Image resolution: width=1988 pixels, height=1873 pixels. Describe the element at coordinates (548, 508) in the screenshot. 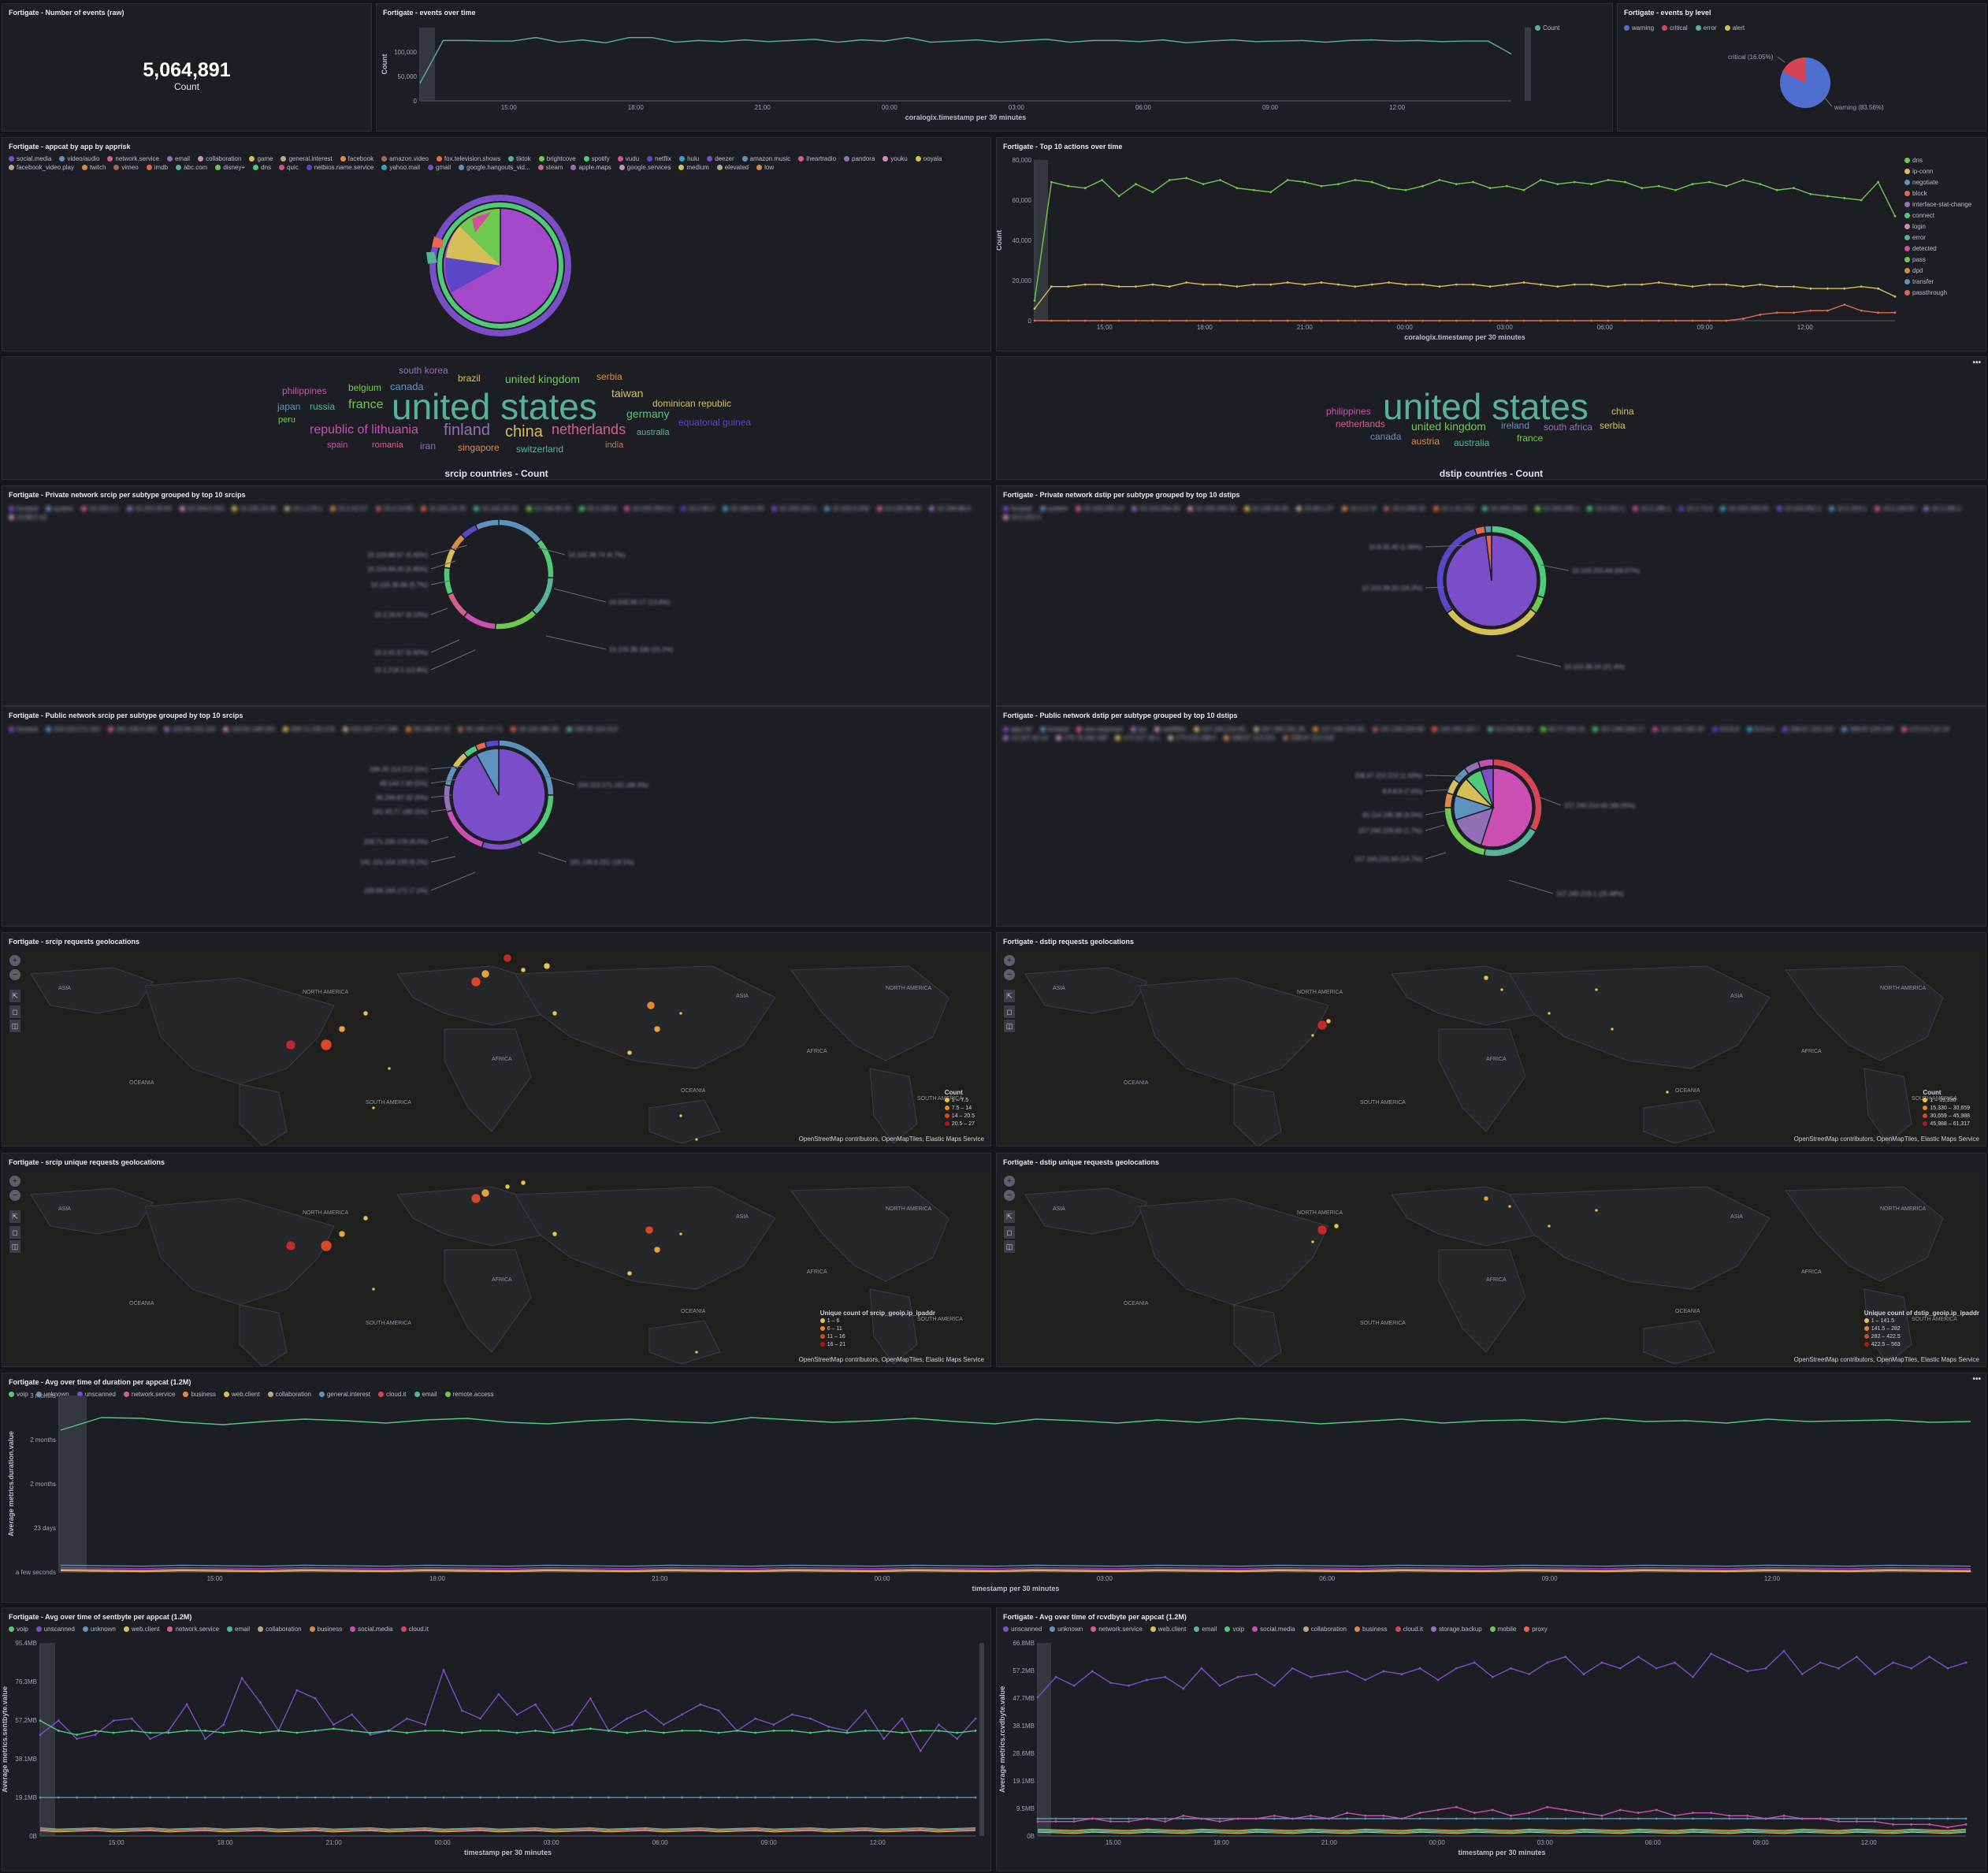

I see `legend-item: 10.104.92.20` at that location.